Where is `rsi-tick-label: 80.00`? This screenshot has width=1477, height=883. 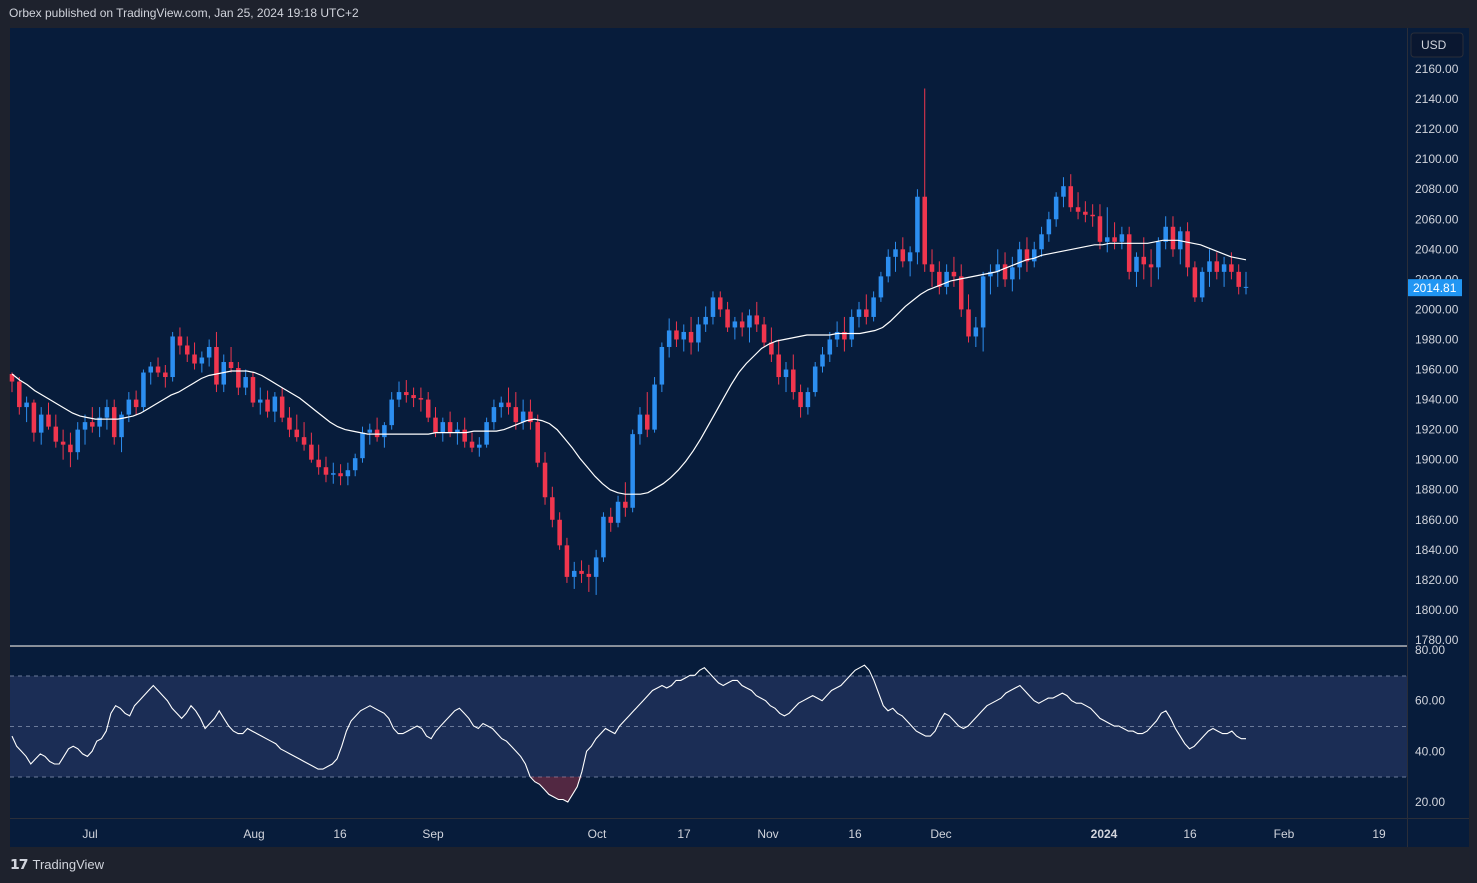
rsi-tick-label: 80.00 is located at coordinates (1430, 650).